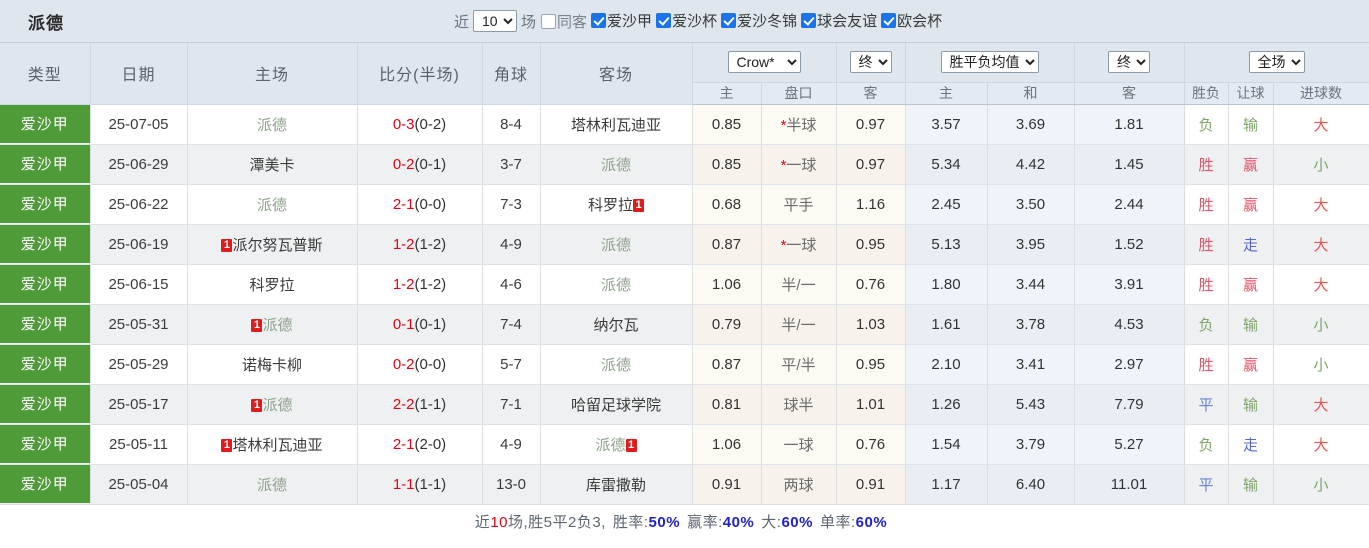  I want to click on ah-stage-cell: 初终, so click(871, 63).